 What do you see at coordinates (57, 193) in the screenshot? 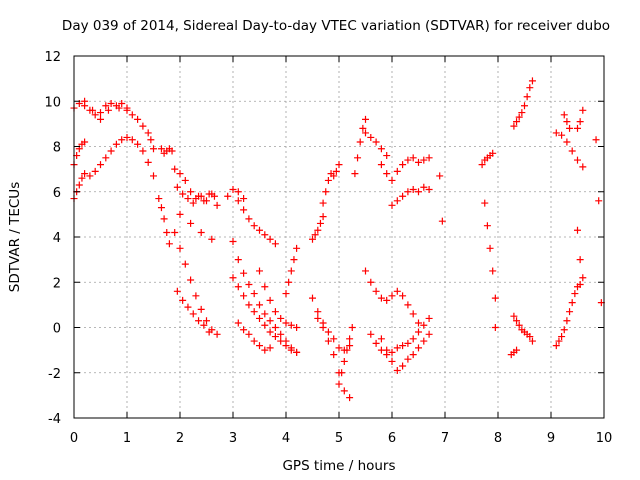
I see `y-tick-label: 6` at bounding box center [57, 193].